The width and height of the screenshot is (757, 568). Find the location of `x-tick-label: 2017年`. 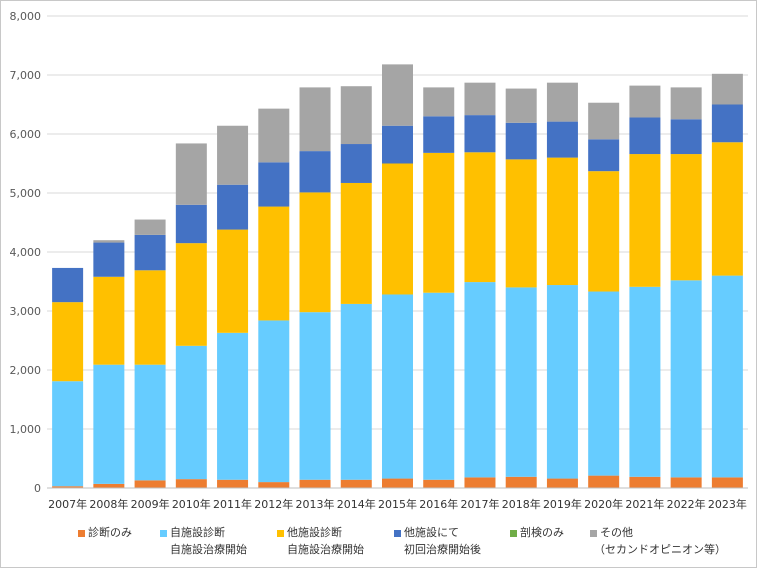

x-tick-label: 2017年 is located at coordinates (479, 504).